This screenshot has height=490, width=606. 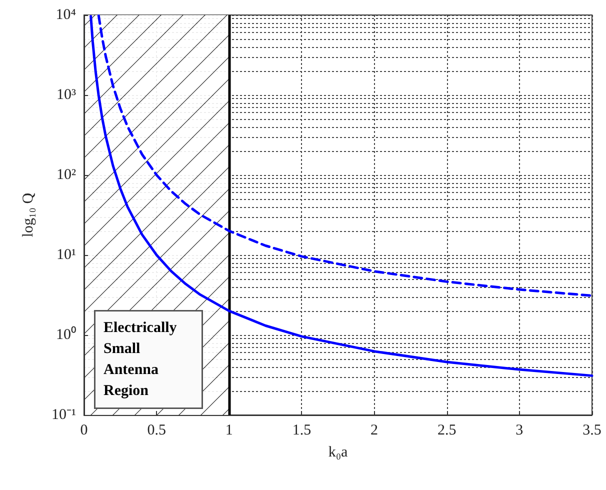 What do you see at coordinates (142, 359) in the screenshot?
I see `band-label: Electrically Small Antenna Region` at bounding box center [142, 359].